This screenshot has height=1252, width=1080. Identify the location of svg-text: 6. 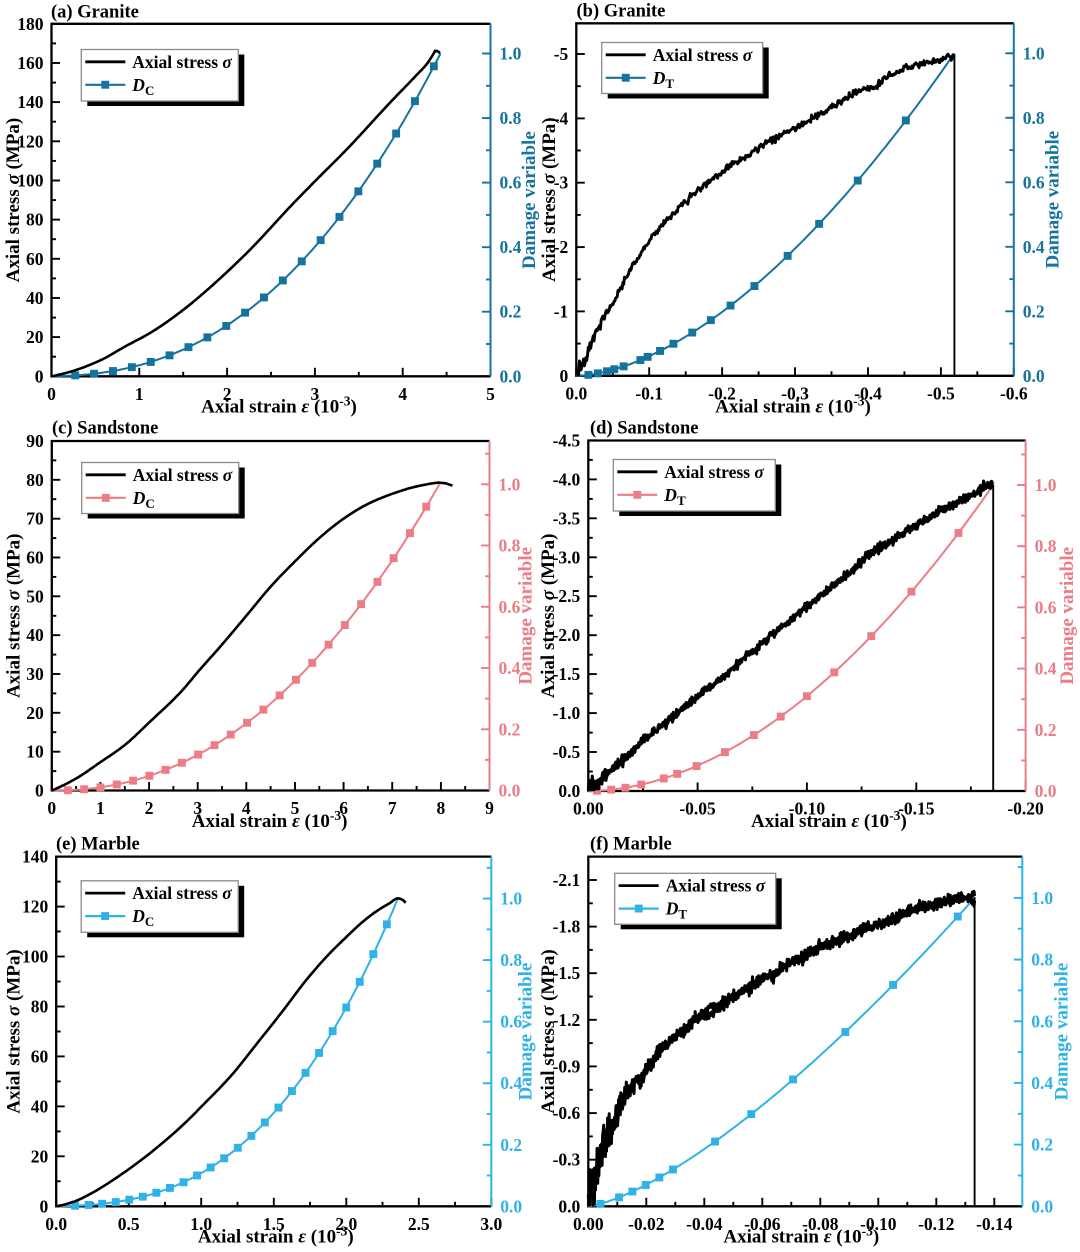
(343, 808).